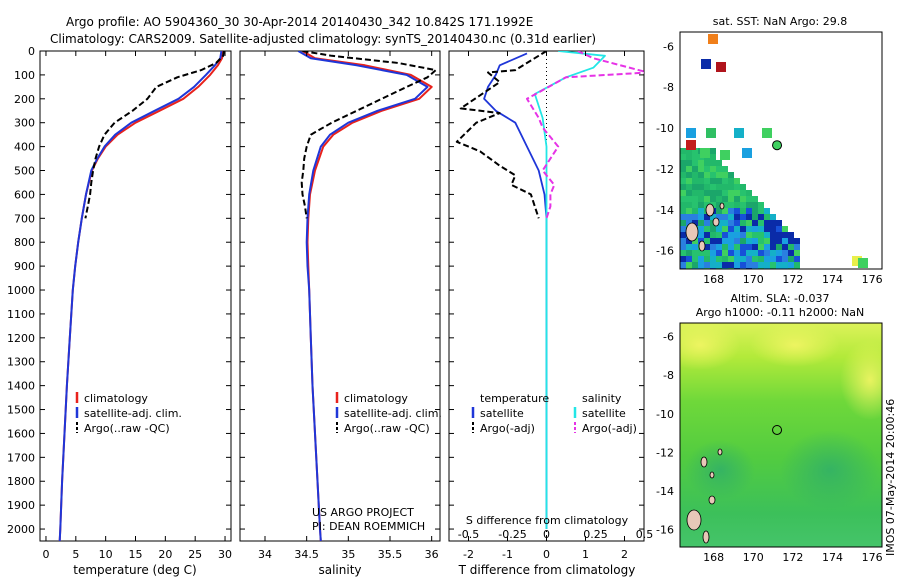 The image size is (900, 580). What do you see at coordinates (367, 296) in the screenshot?
I see `salinity-curves` at bounding box center [367, 296].